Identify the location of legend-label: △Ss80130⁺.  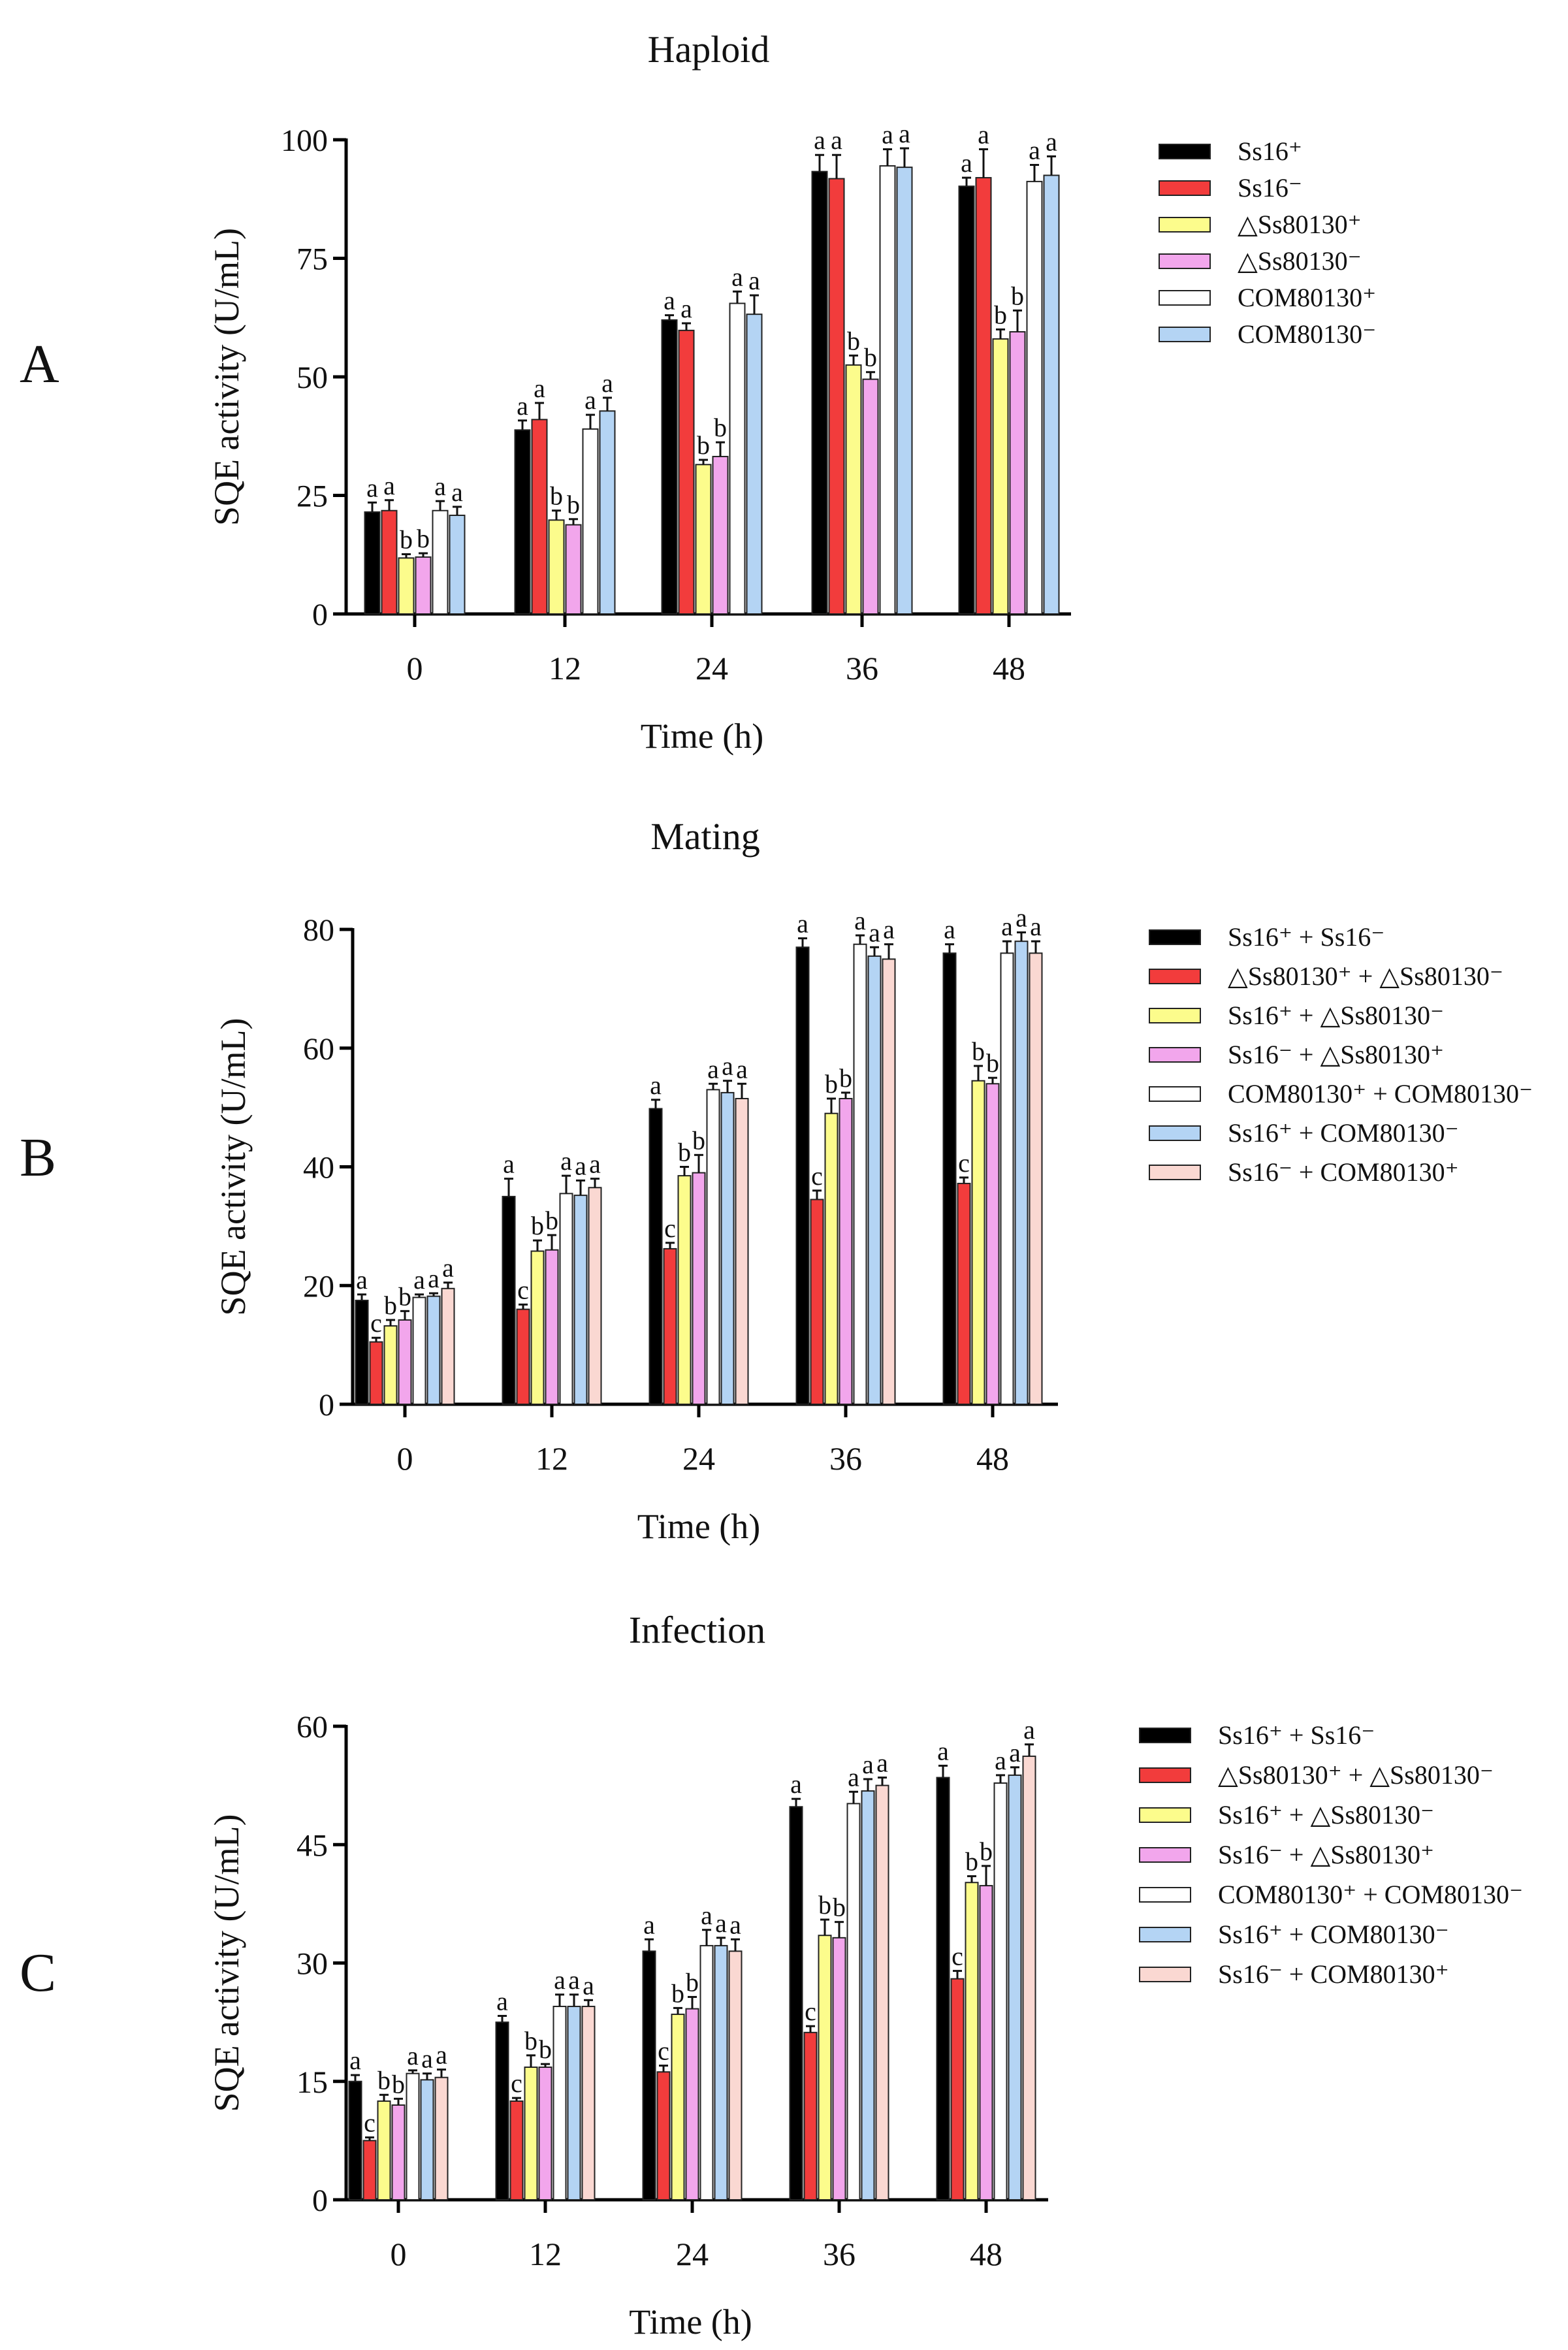
(1300, 225).